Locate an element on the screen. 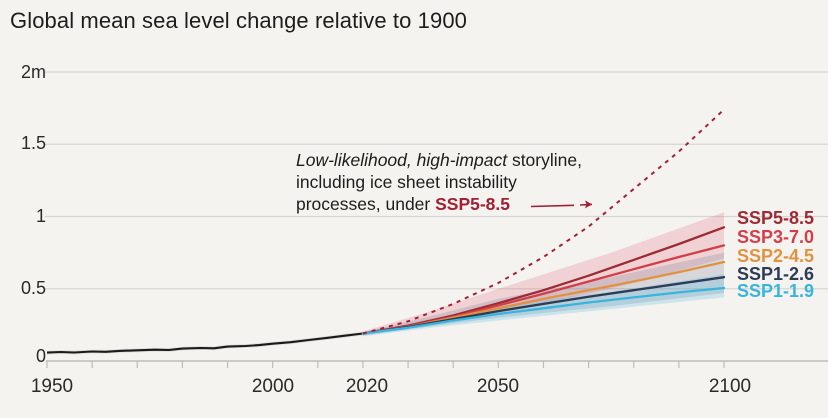 This screenshot has width=828, height=418. legend-label-ssp3-7-0: SSP3-7.0 is located at coordinates (776, 237).